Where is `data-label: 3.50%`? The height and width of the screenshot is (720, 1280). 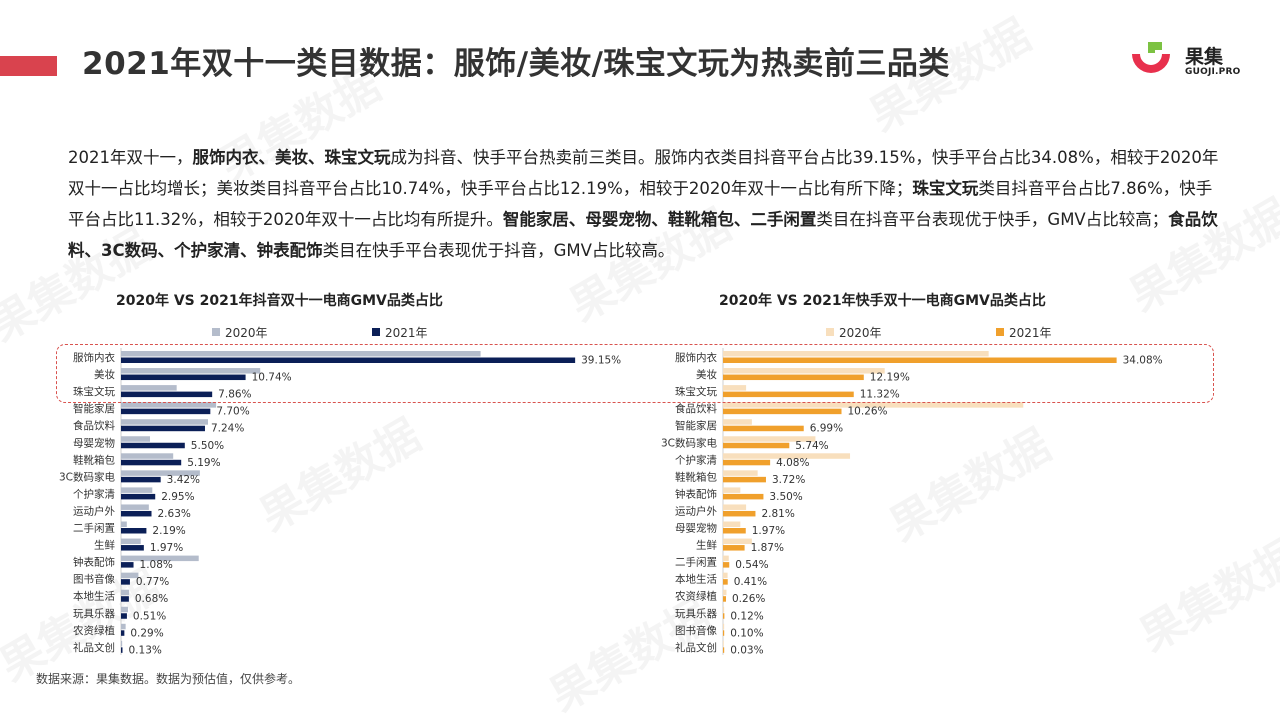
data-label: 3.50% is located at coordinates (785, 497).